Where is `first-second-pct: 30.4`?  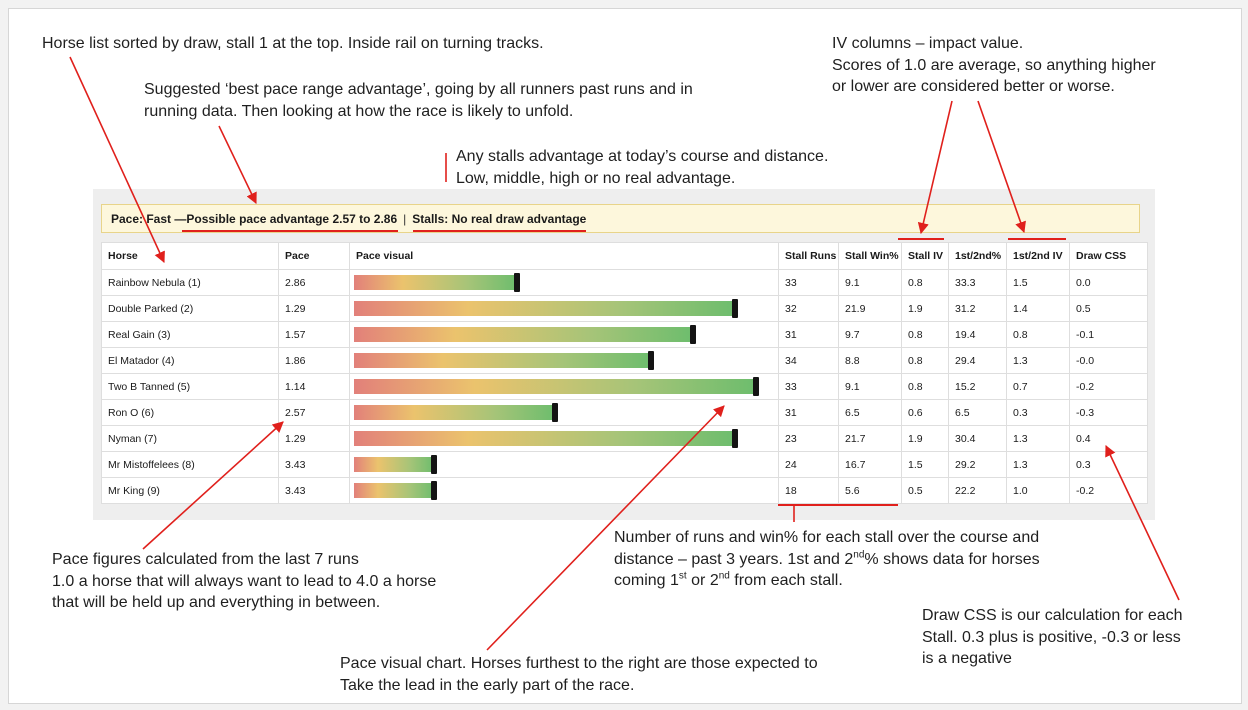
first-second-pct: 30.4 is located at coordinates (977, 438).